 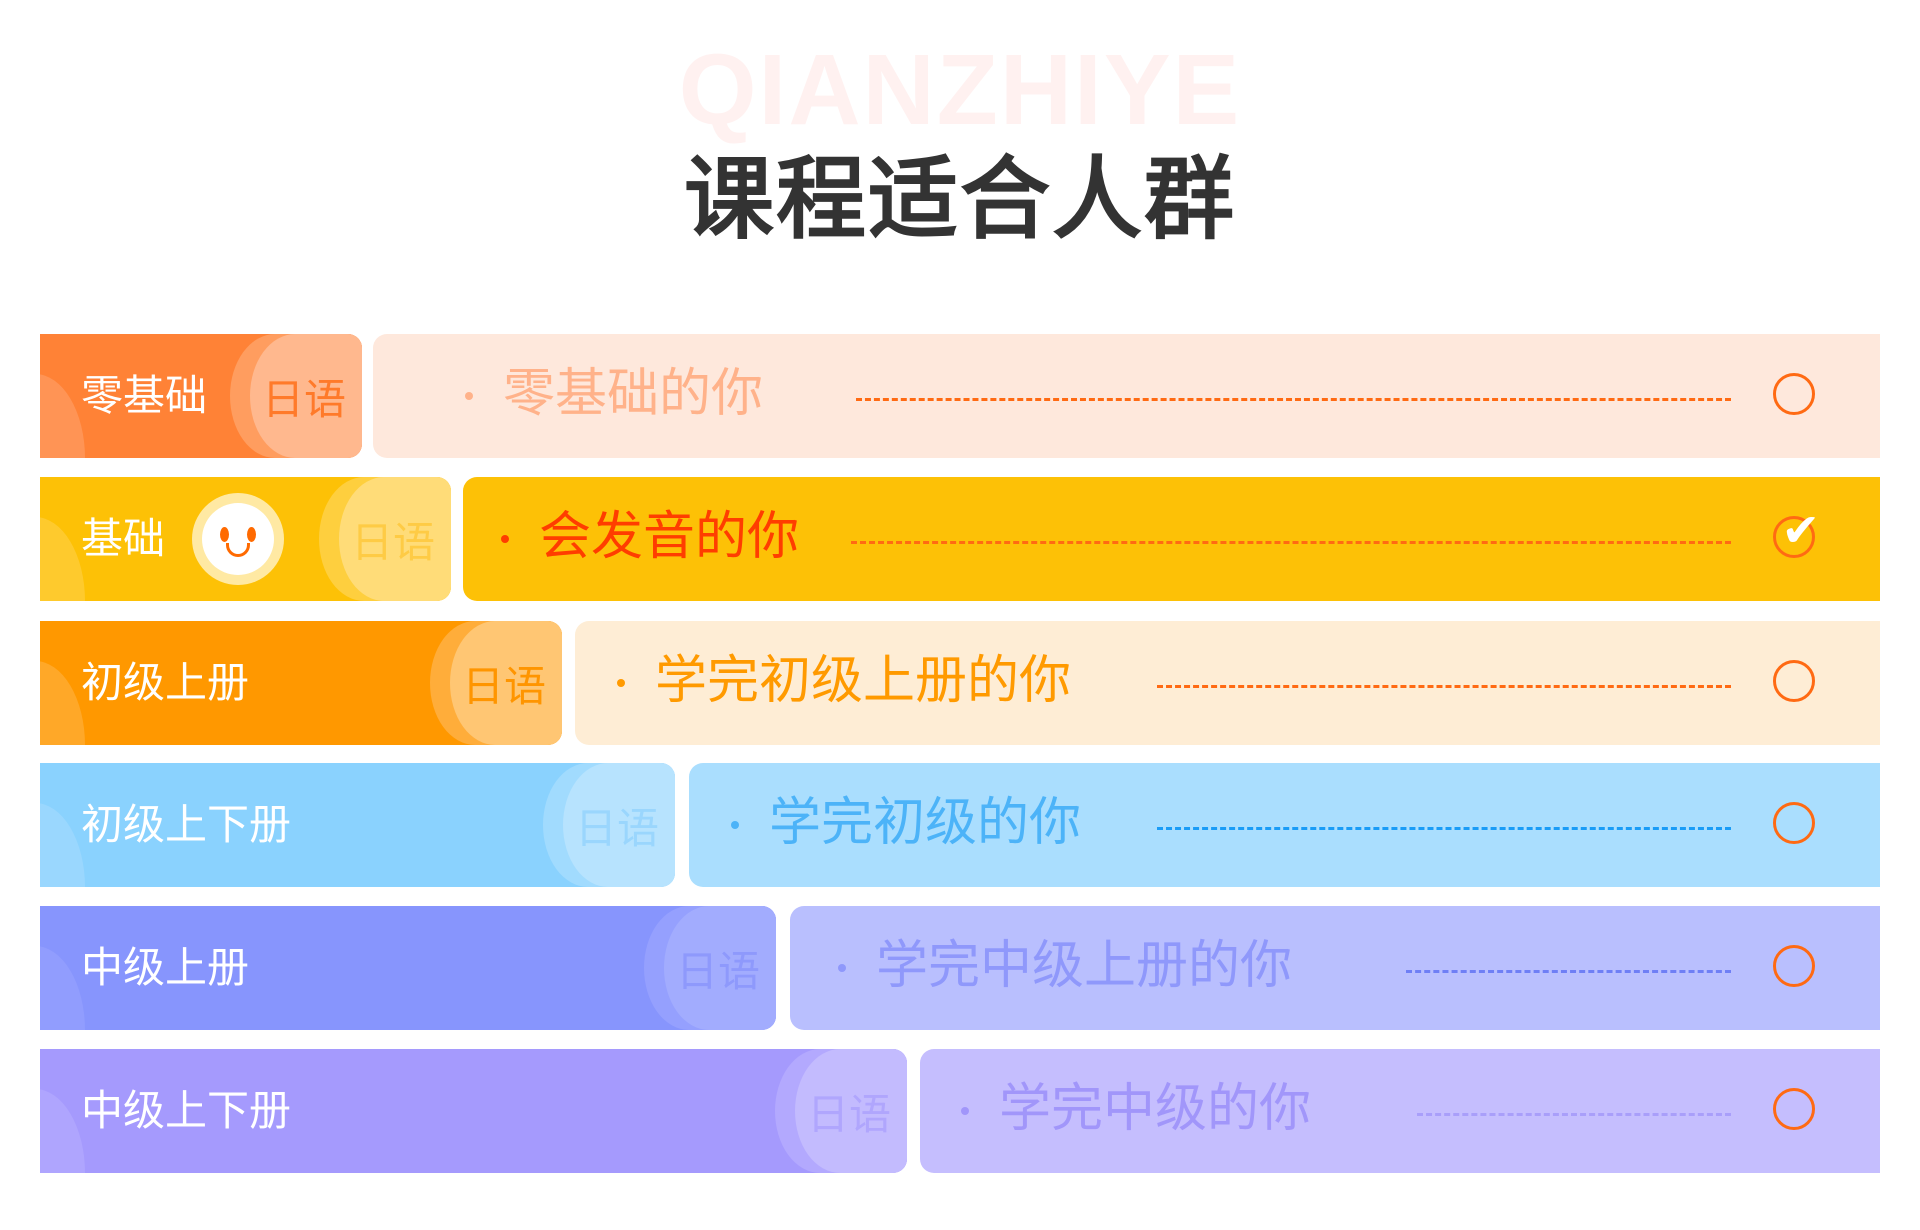 I want to click on audience-text: 学完初级的你, so click(x=925, y=823).